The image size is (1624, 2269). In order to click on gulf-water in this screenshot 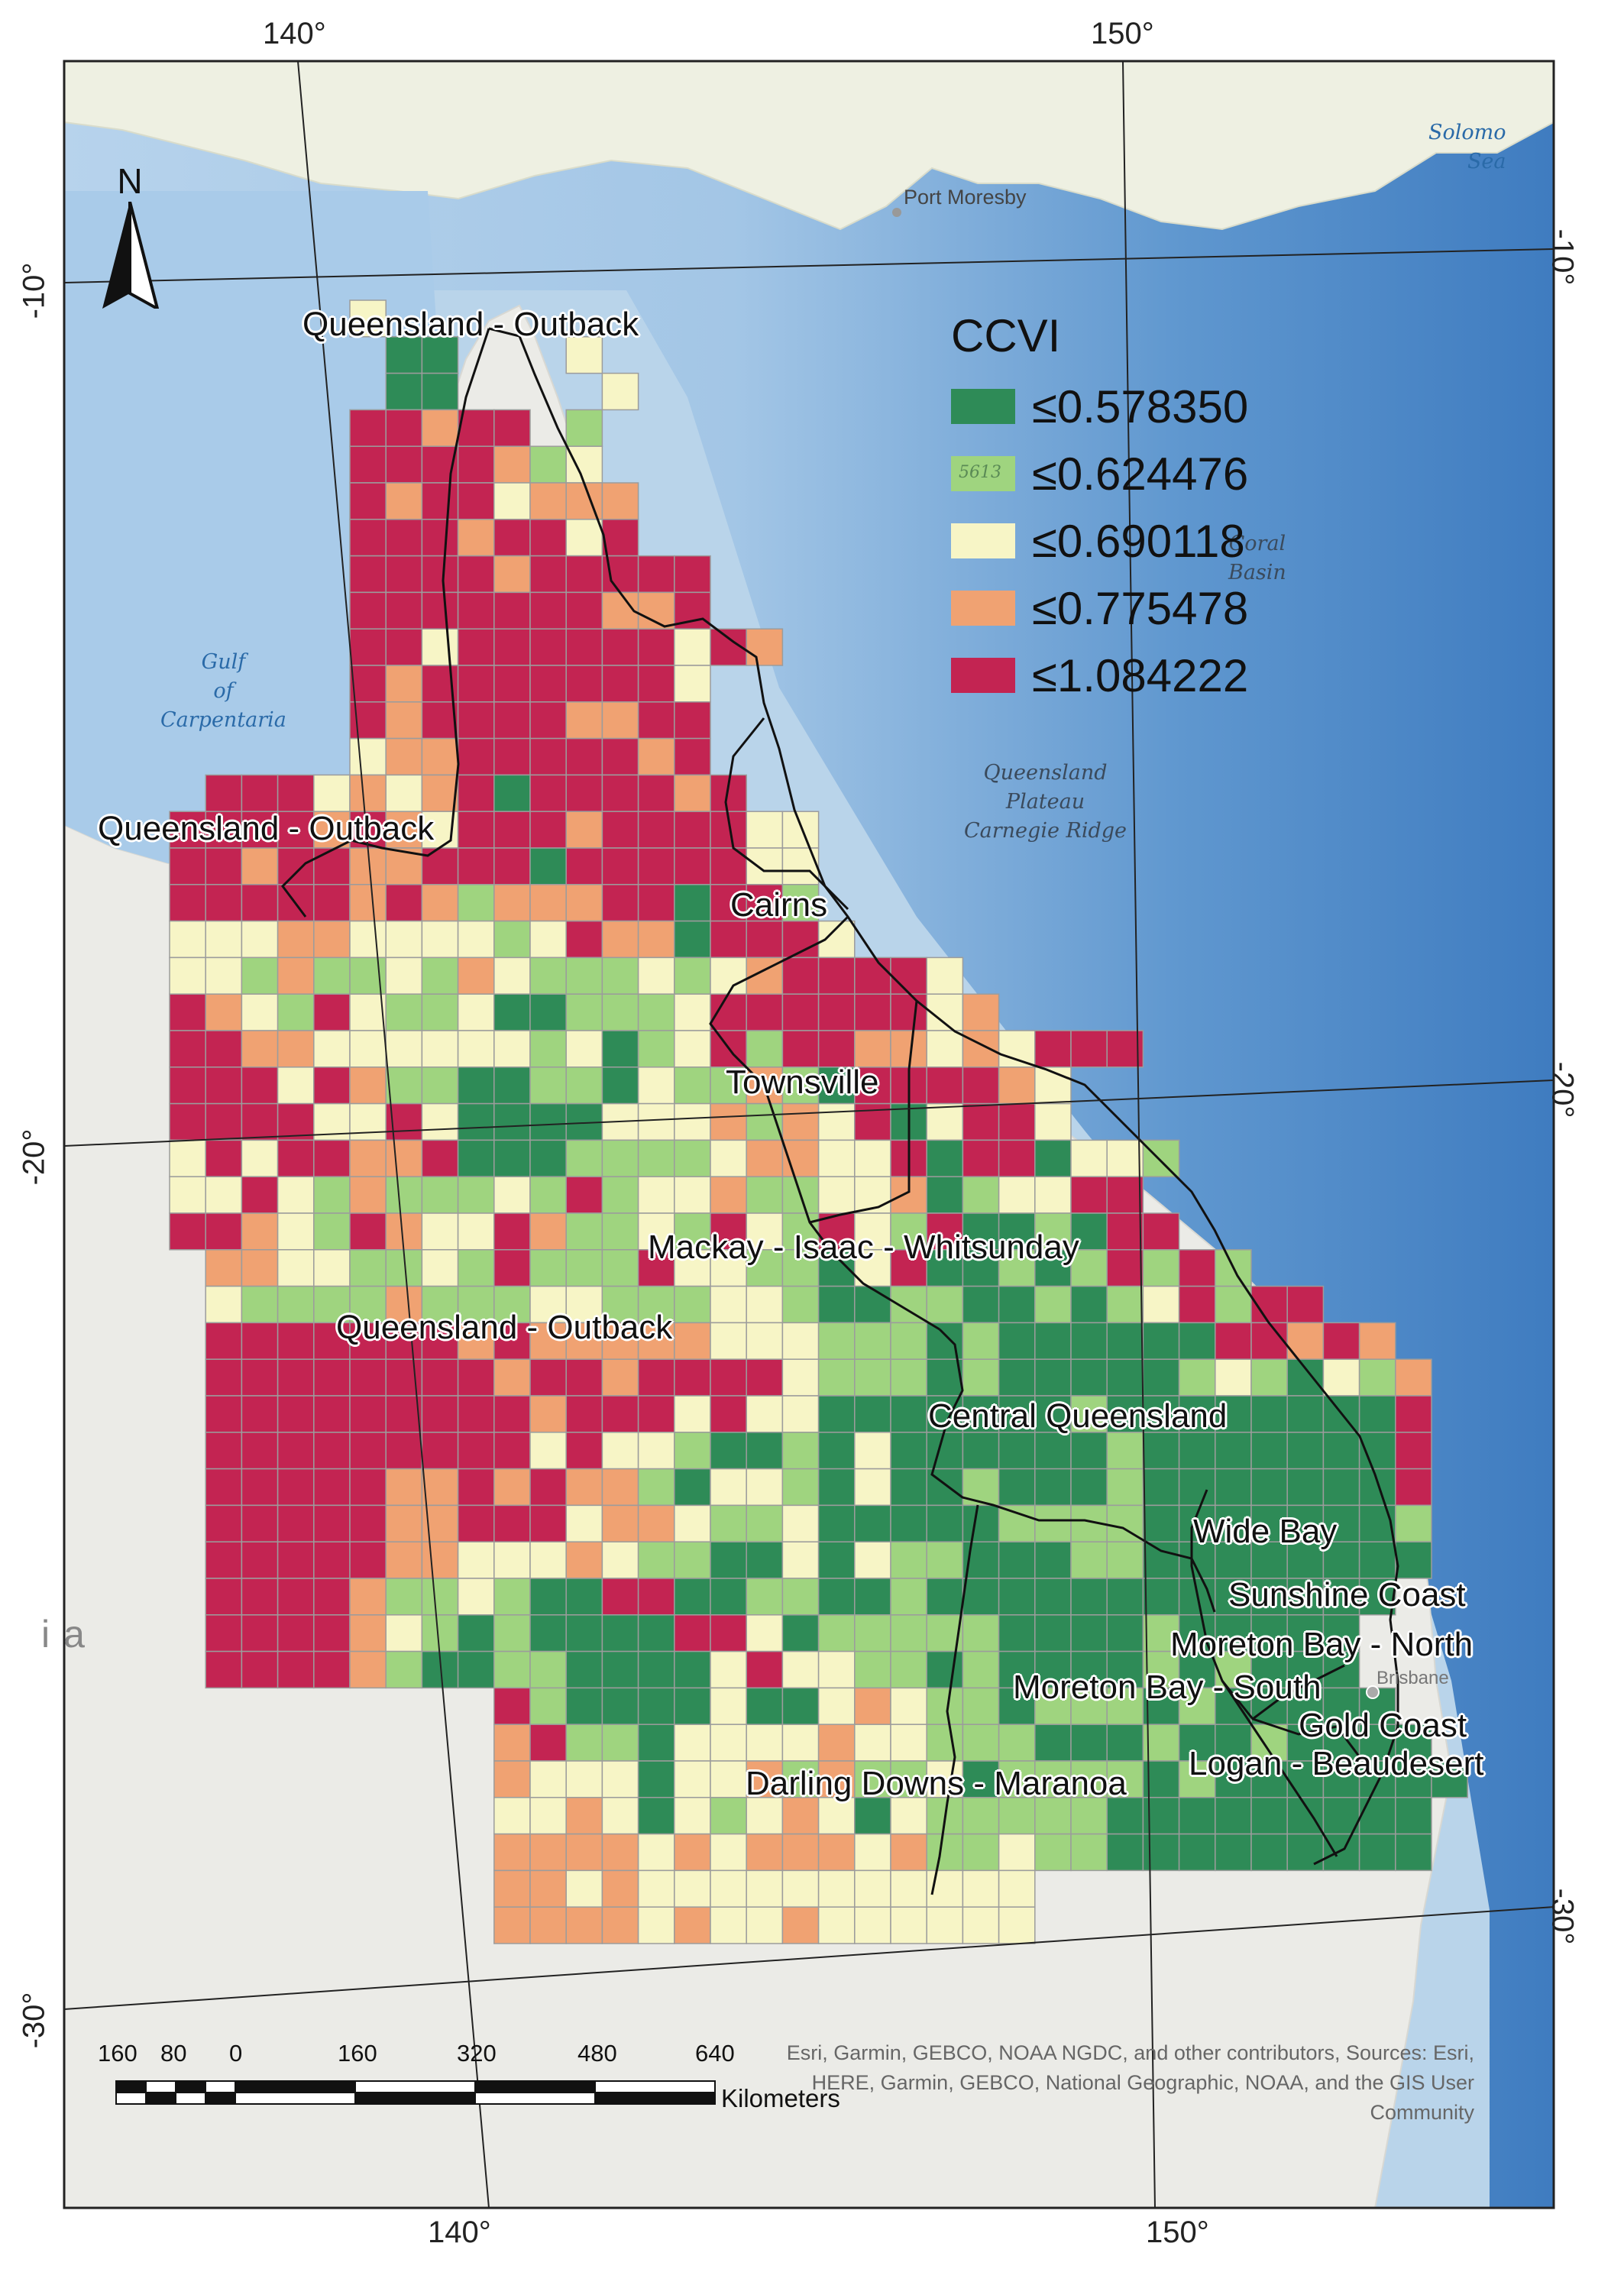, I will do `click(253, 554)`.